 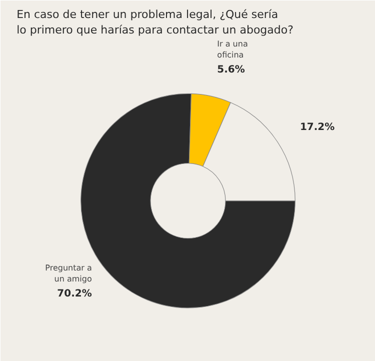 I want to click on data-label: 5.6%, so click(x=231, y=70).